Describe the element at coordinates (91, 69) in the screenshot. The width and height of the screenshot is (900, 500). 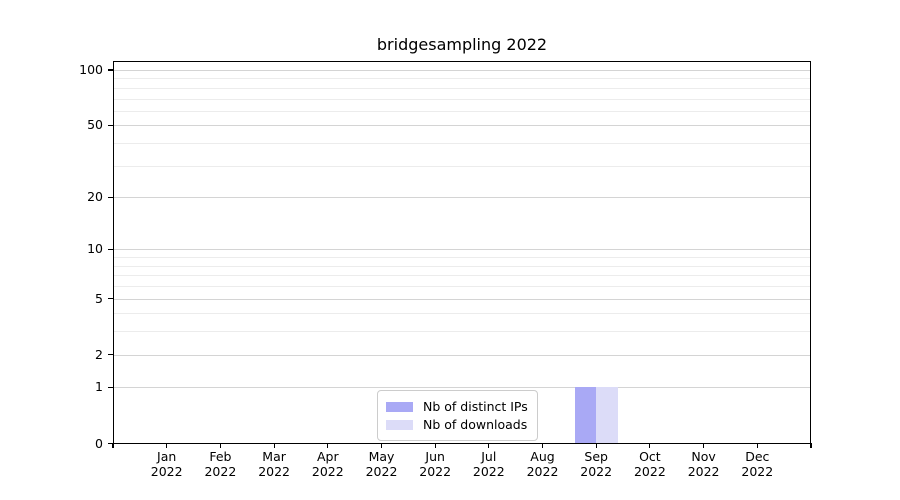
I see `y-tick-label: 100` at that location.